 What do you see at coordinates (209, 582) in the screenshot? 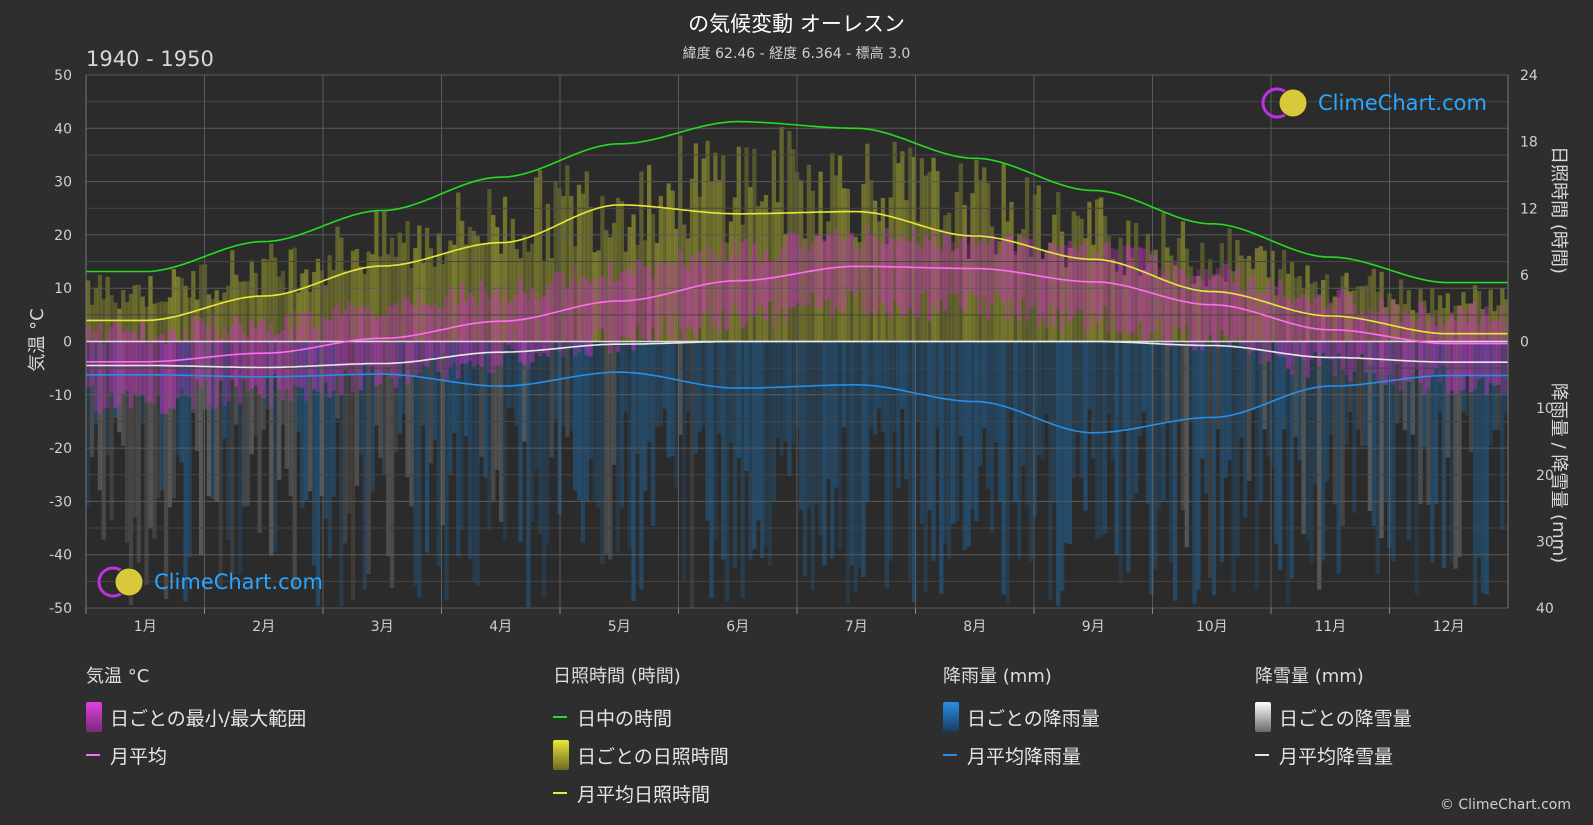
I see `logo-bottom: ClimeChart.com` at bounding box center [209, 582].